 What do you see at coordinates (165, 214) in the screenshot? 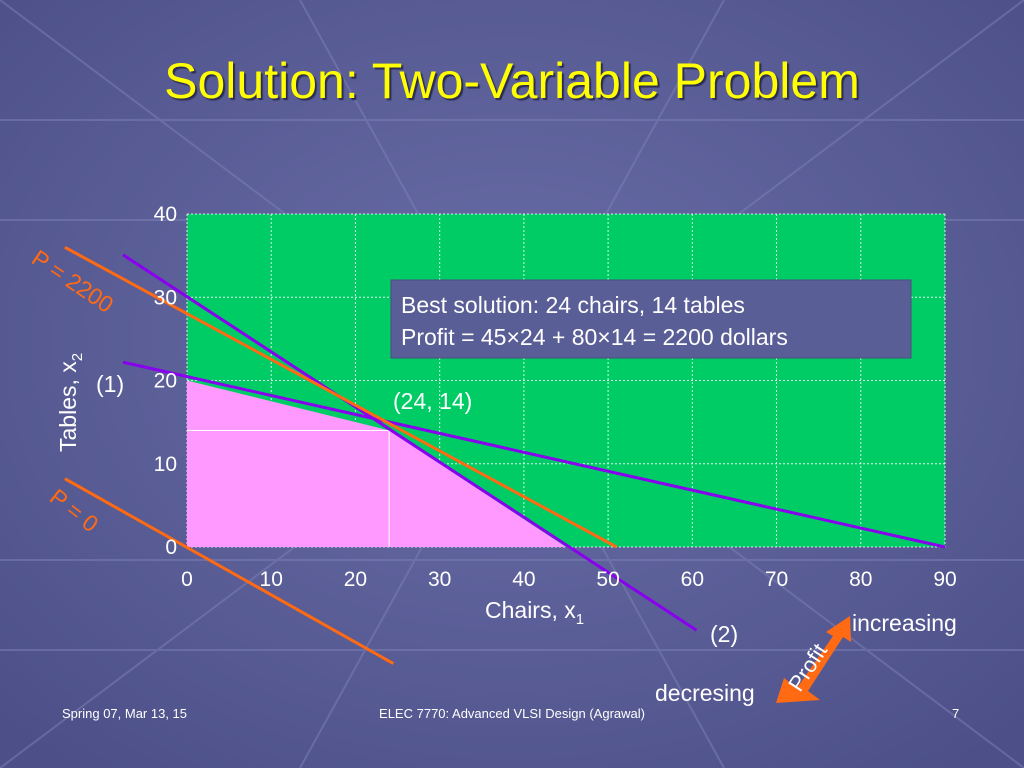
I see `y-tick-label: 40` at bounding box center [165, 214].